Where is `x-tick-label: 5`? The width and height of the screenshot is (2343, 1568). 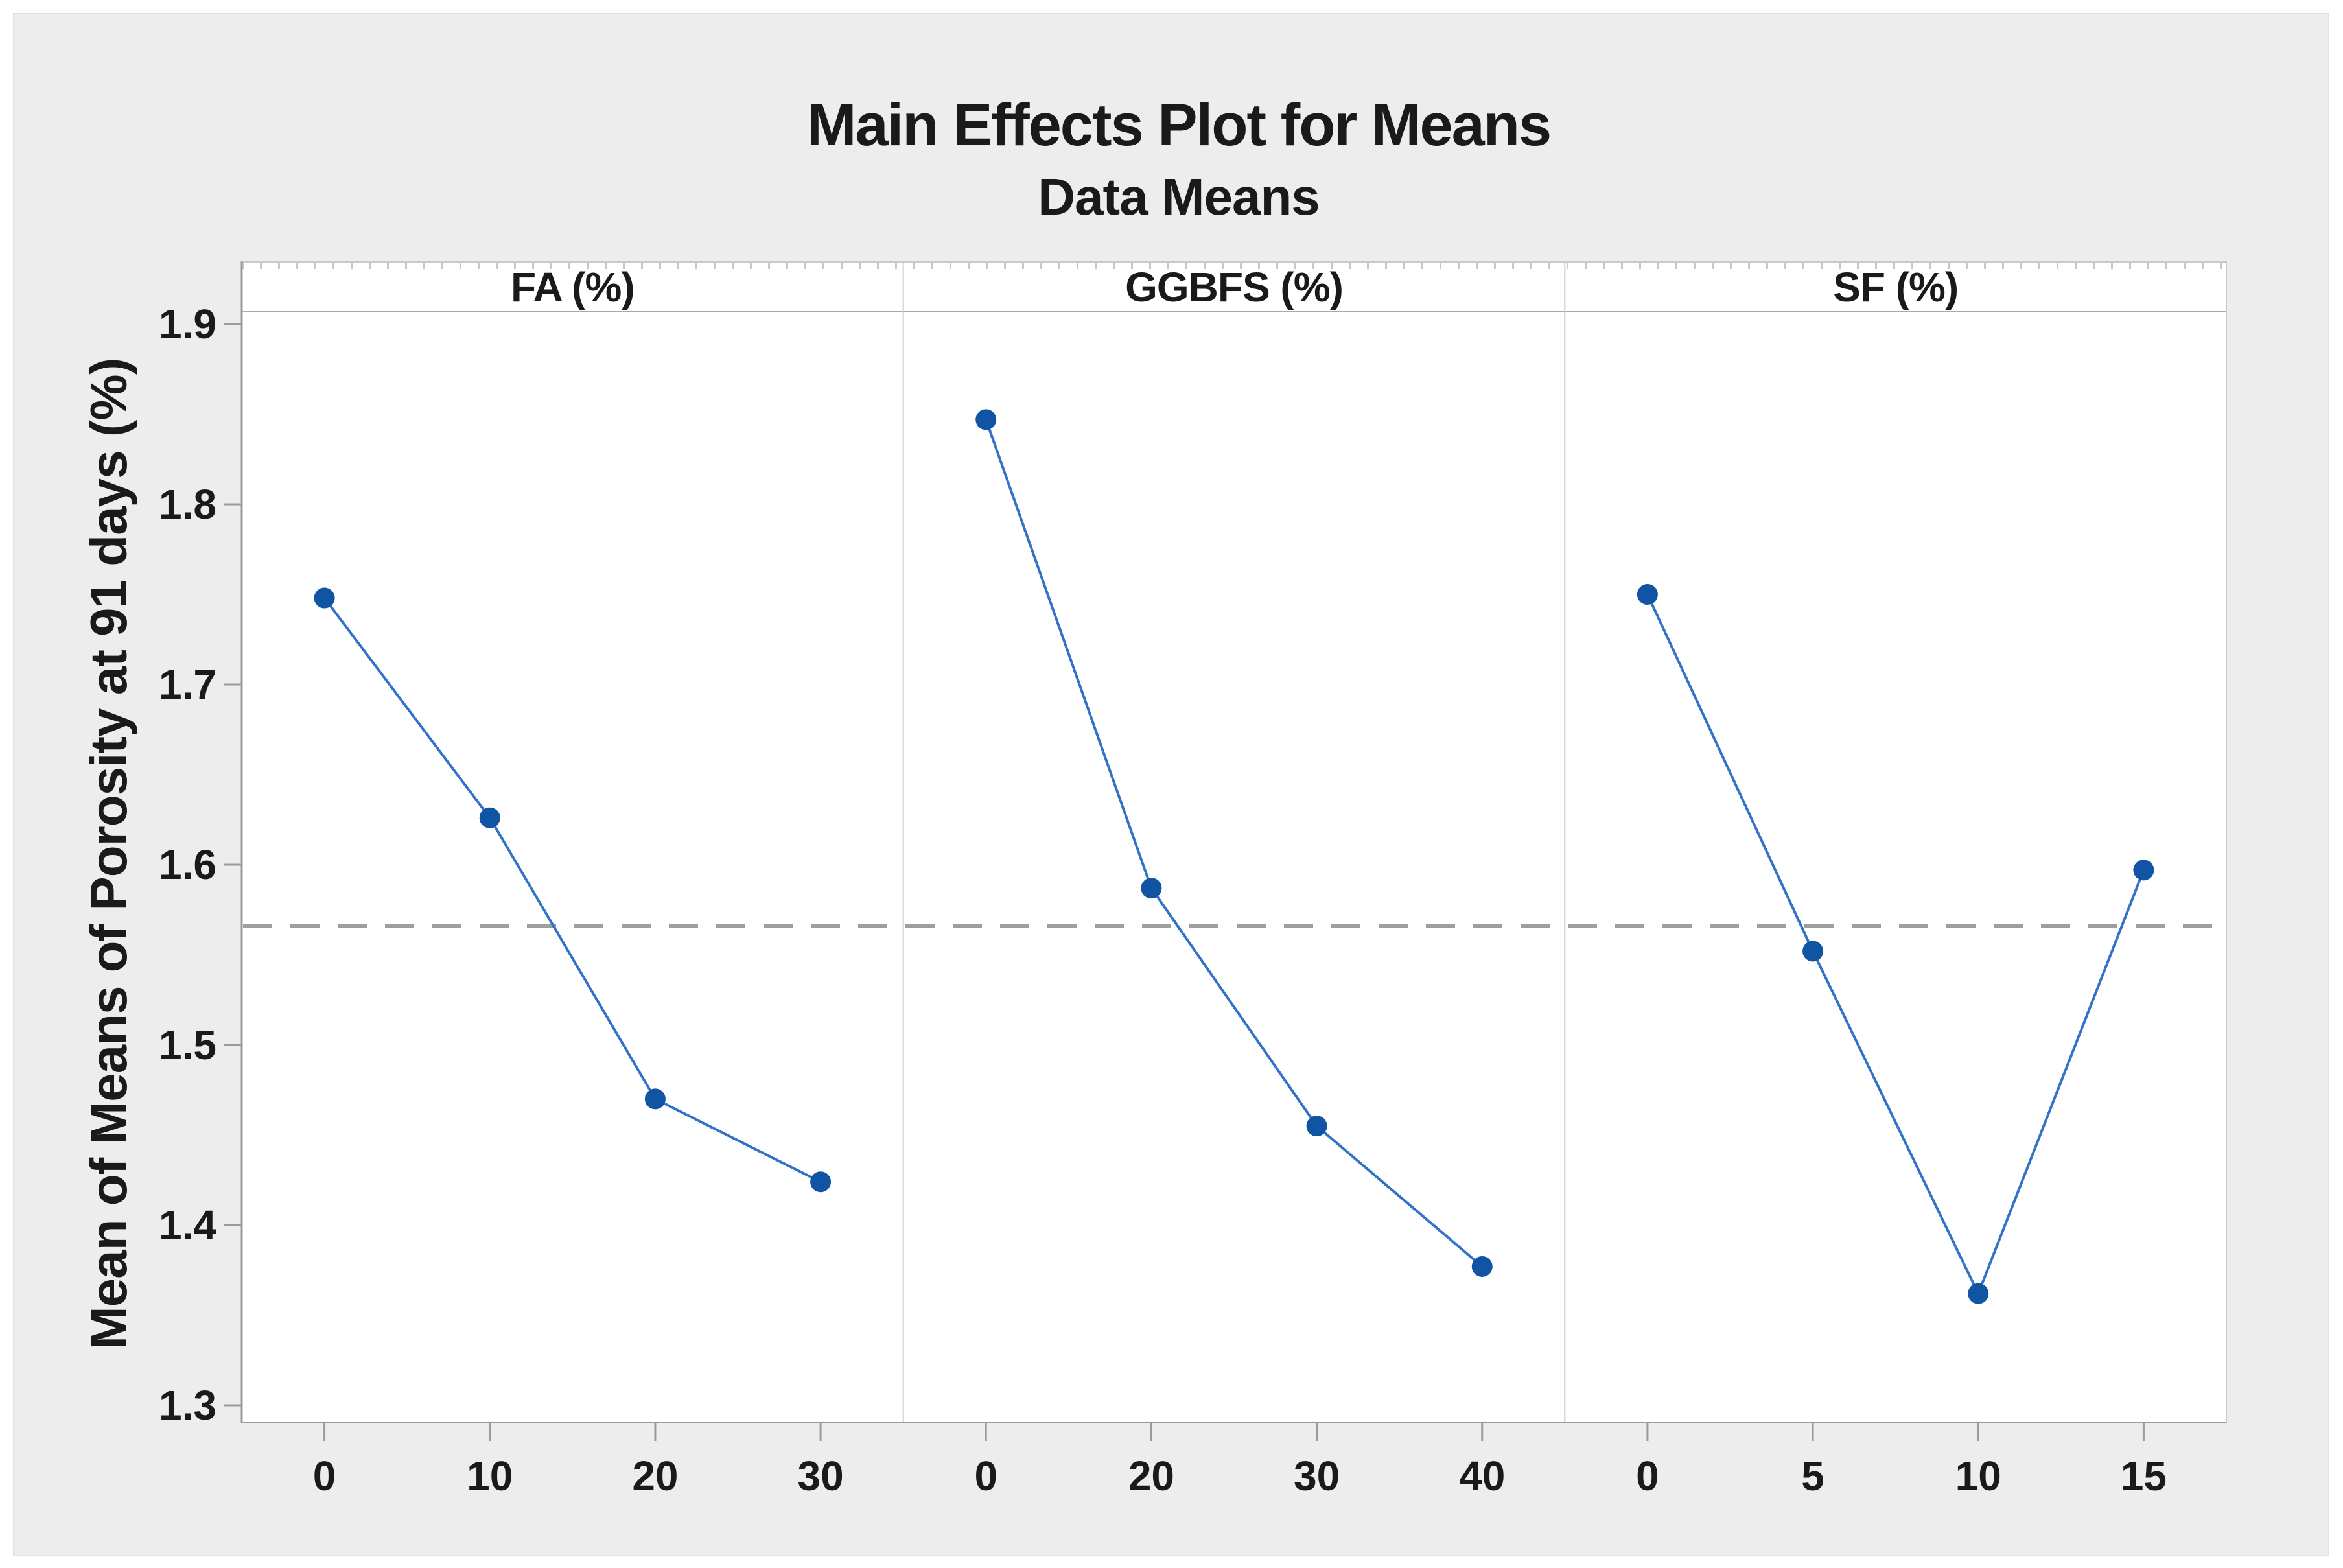 x-tick-label: 5 is located at coordinates (1812, 1476).